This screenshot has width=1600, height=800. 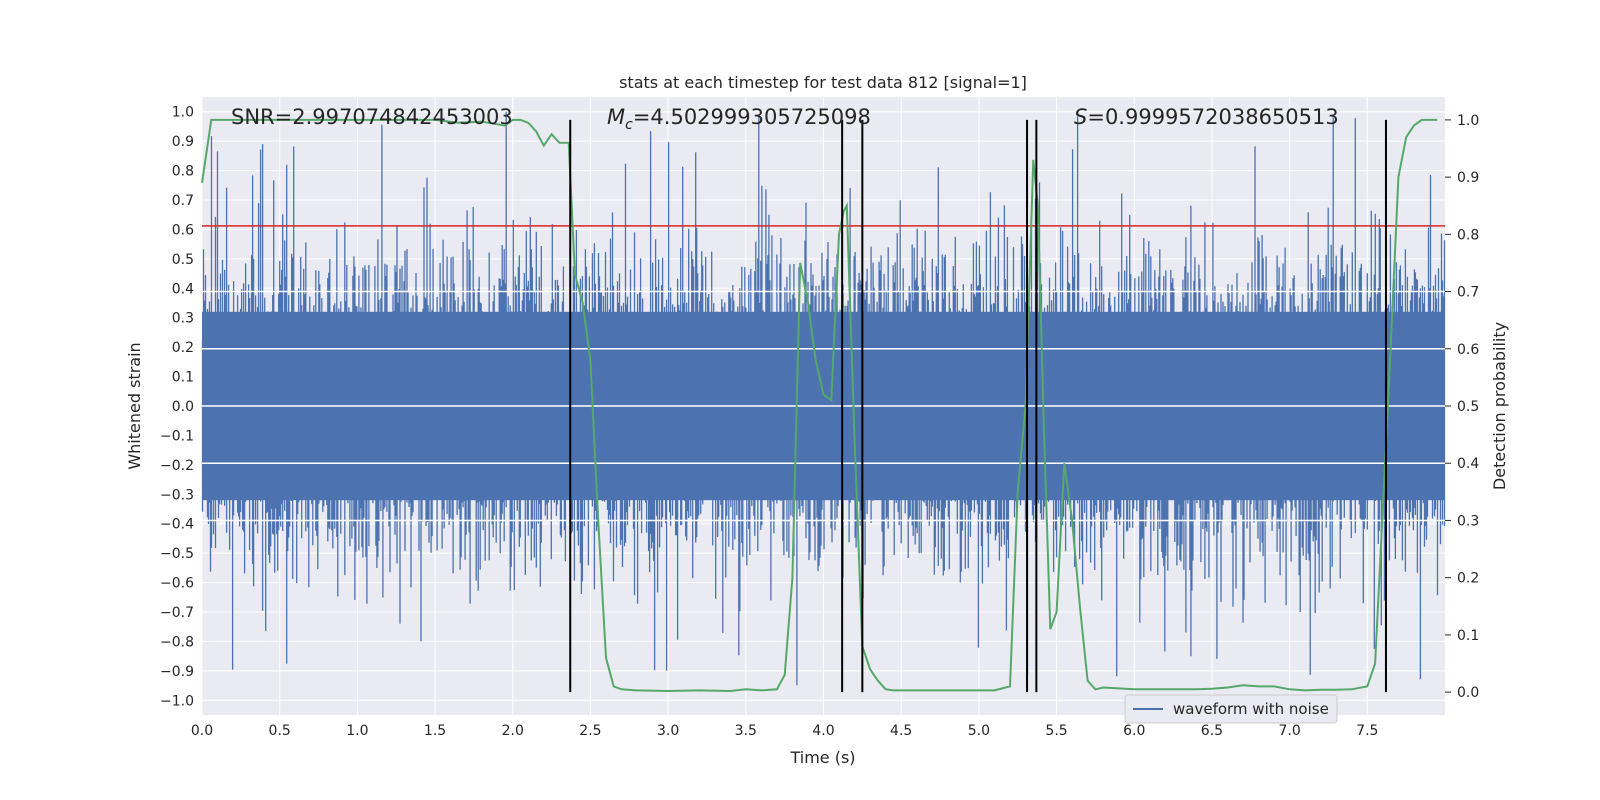 What do you see at coordinates (183, 378) in the screenshot?
I see `left-tick-label: 0.1` at bounding box center [183, 378].